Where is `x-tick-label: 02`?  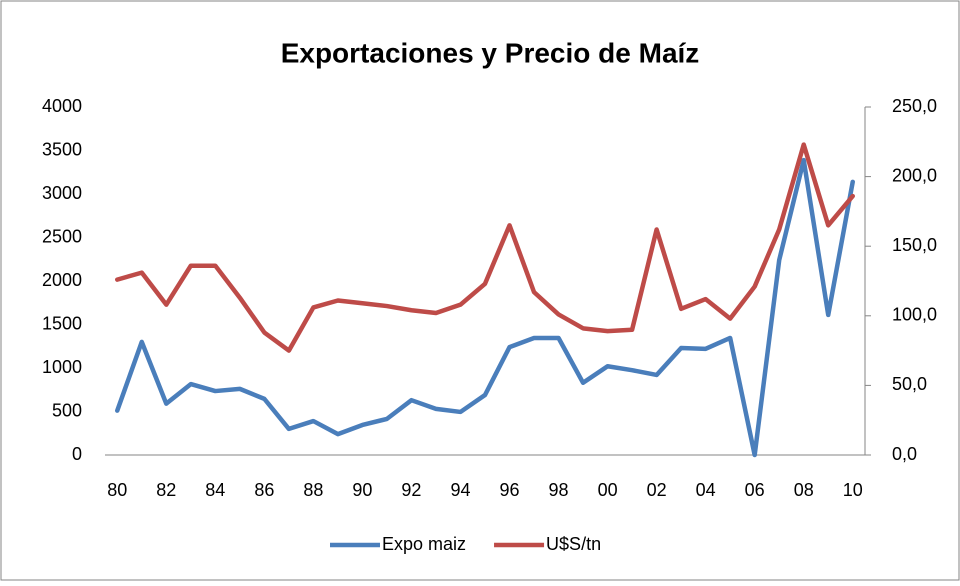 x-tick-label: 02 is located at coordinates (657, 490).